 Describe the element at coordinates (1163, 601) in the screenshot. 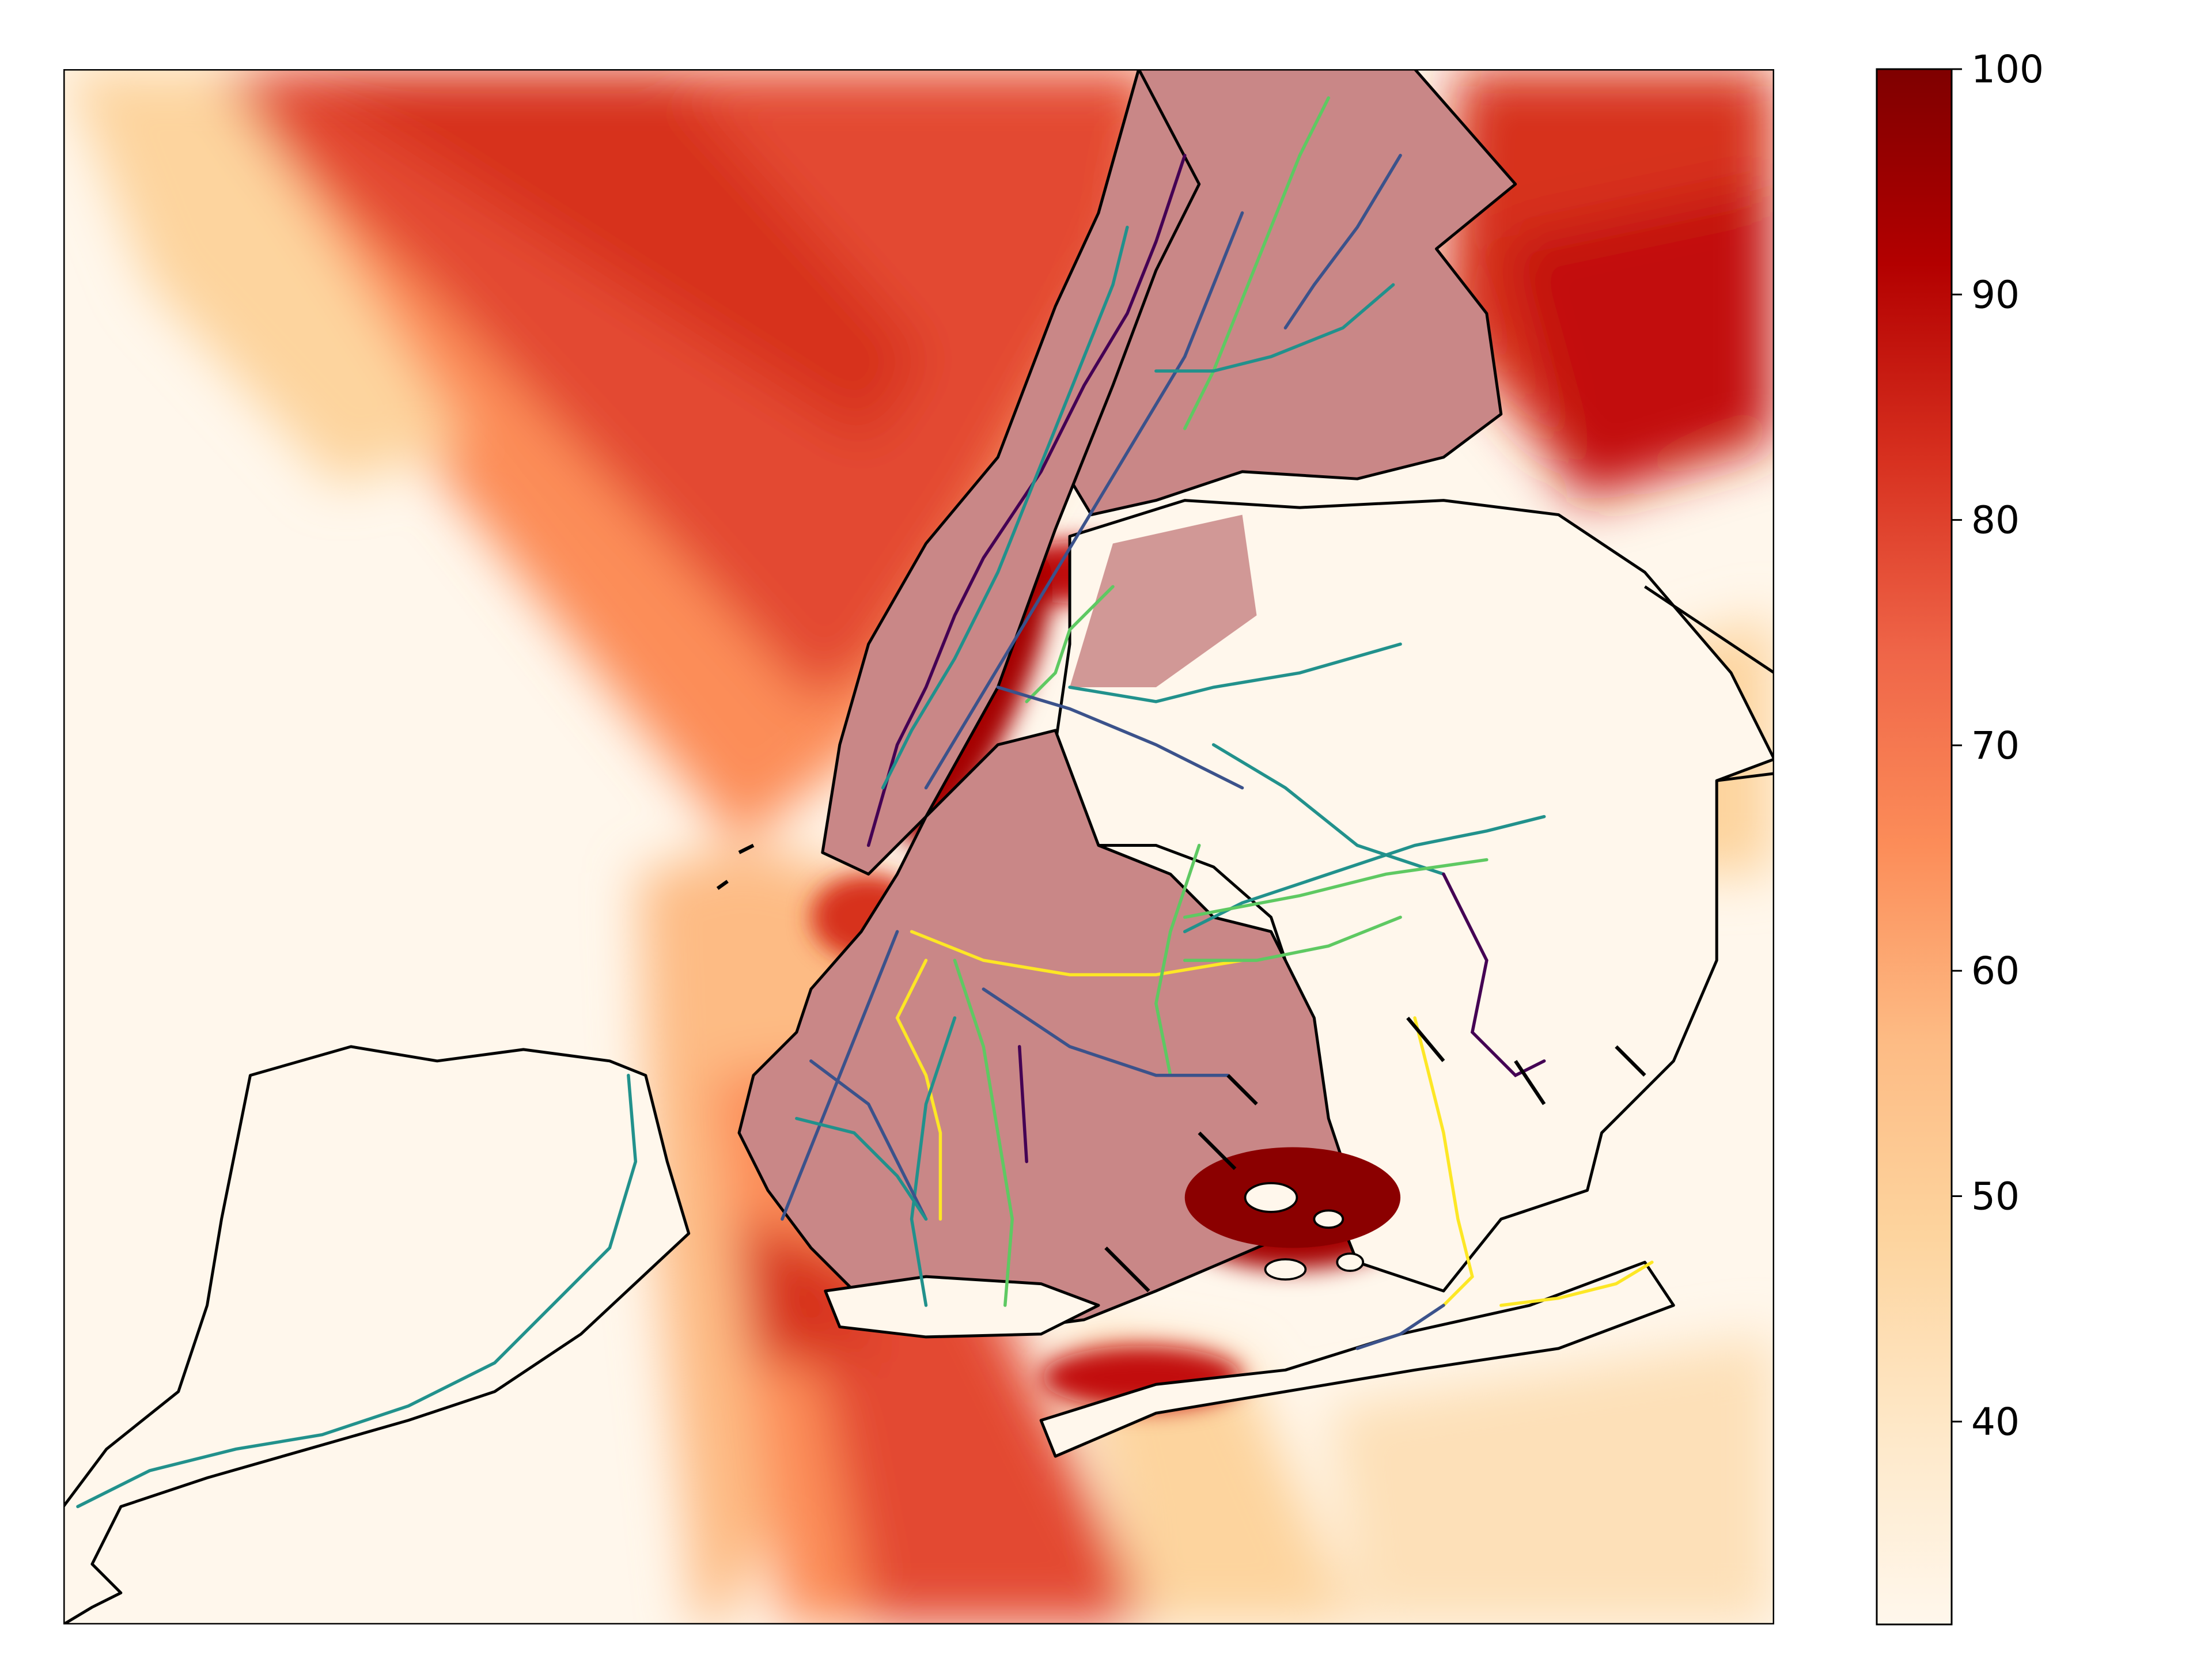

I see `queens-inner-region` at that location.